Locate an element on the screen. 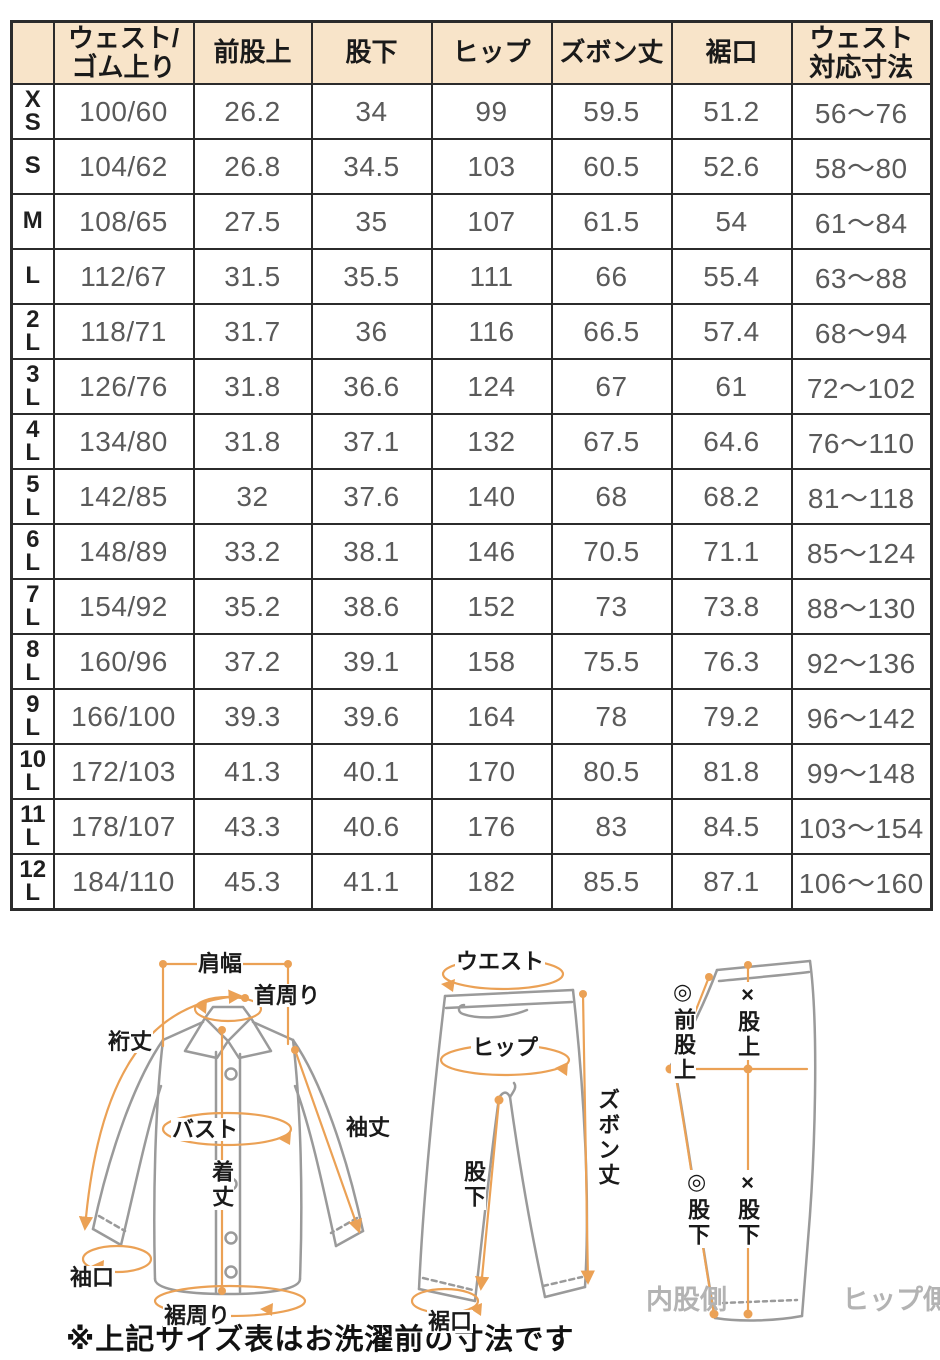 Image resolution: width=940 pixels, height=1360 pixels. size-cell: 12 L is located at coordinates (32, 882).